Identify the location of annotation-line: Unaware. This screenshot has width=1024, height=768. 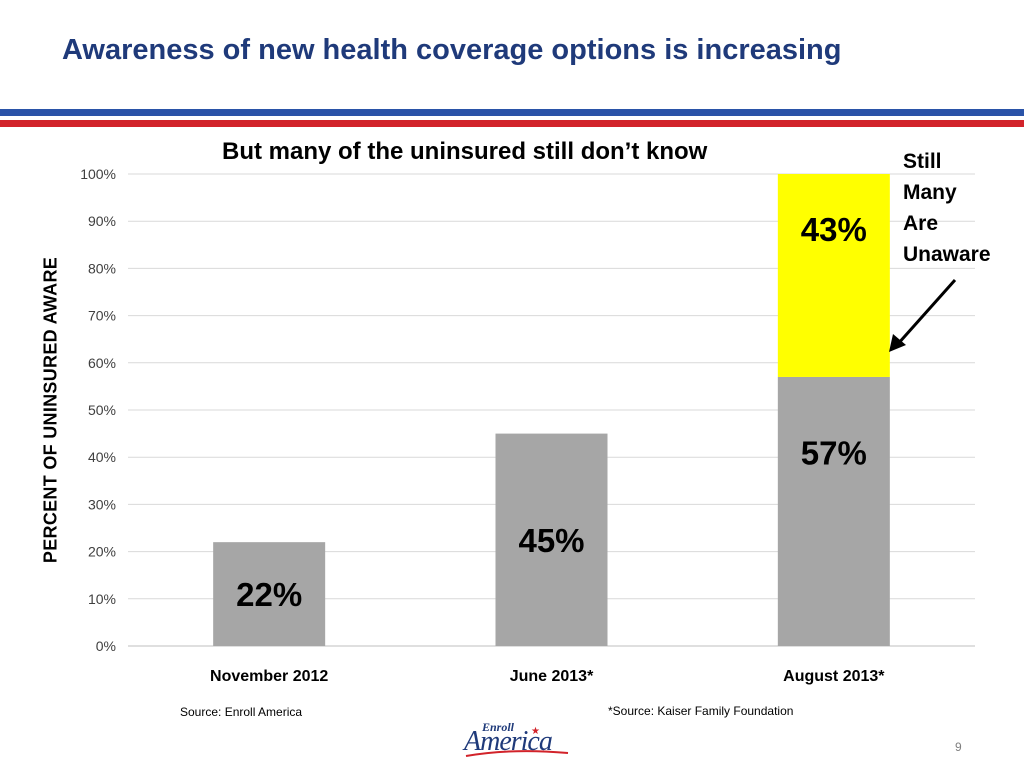
(947, 254).